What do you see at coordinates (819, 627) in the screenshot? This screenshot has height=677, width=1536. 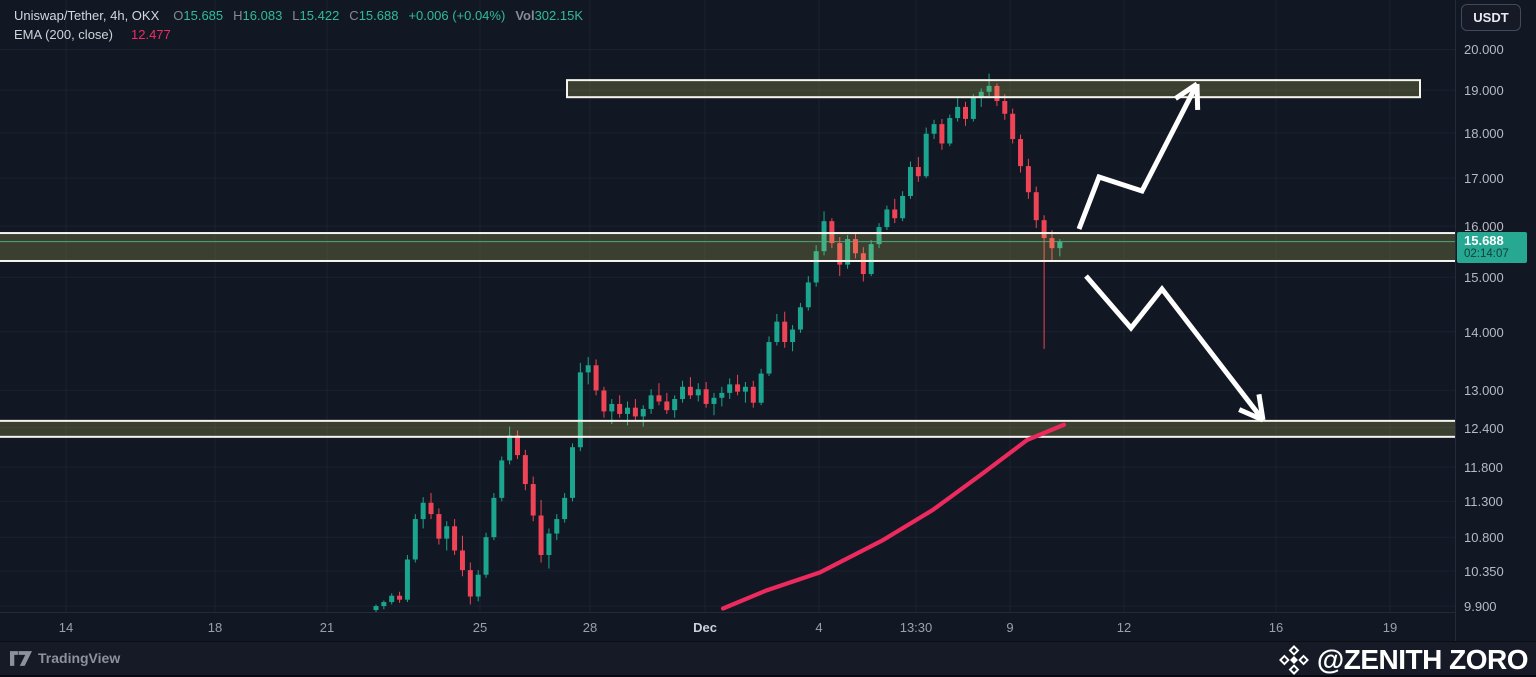 I see `time-tick-label: 4` at bounding box center [819, 627].